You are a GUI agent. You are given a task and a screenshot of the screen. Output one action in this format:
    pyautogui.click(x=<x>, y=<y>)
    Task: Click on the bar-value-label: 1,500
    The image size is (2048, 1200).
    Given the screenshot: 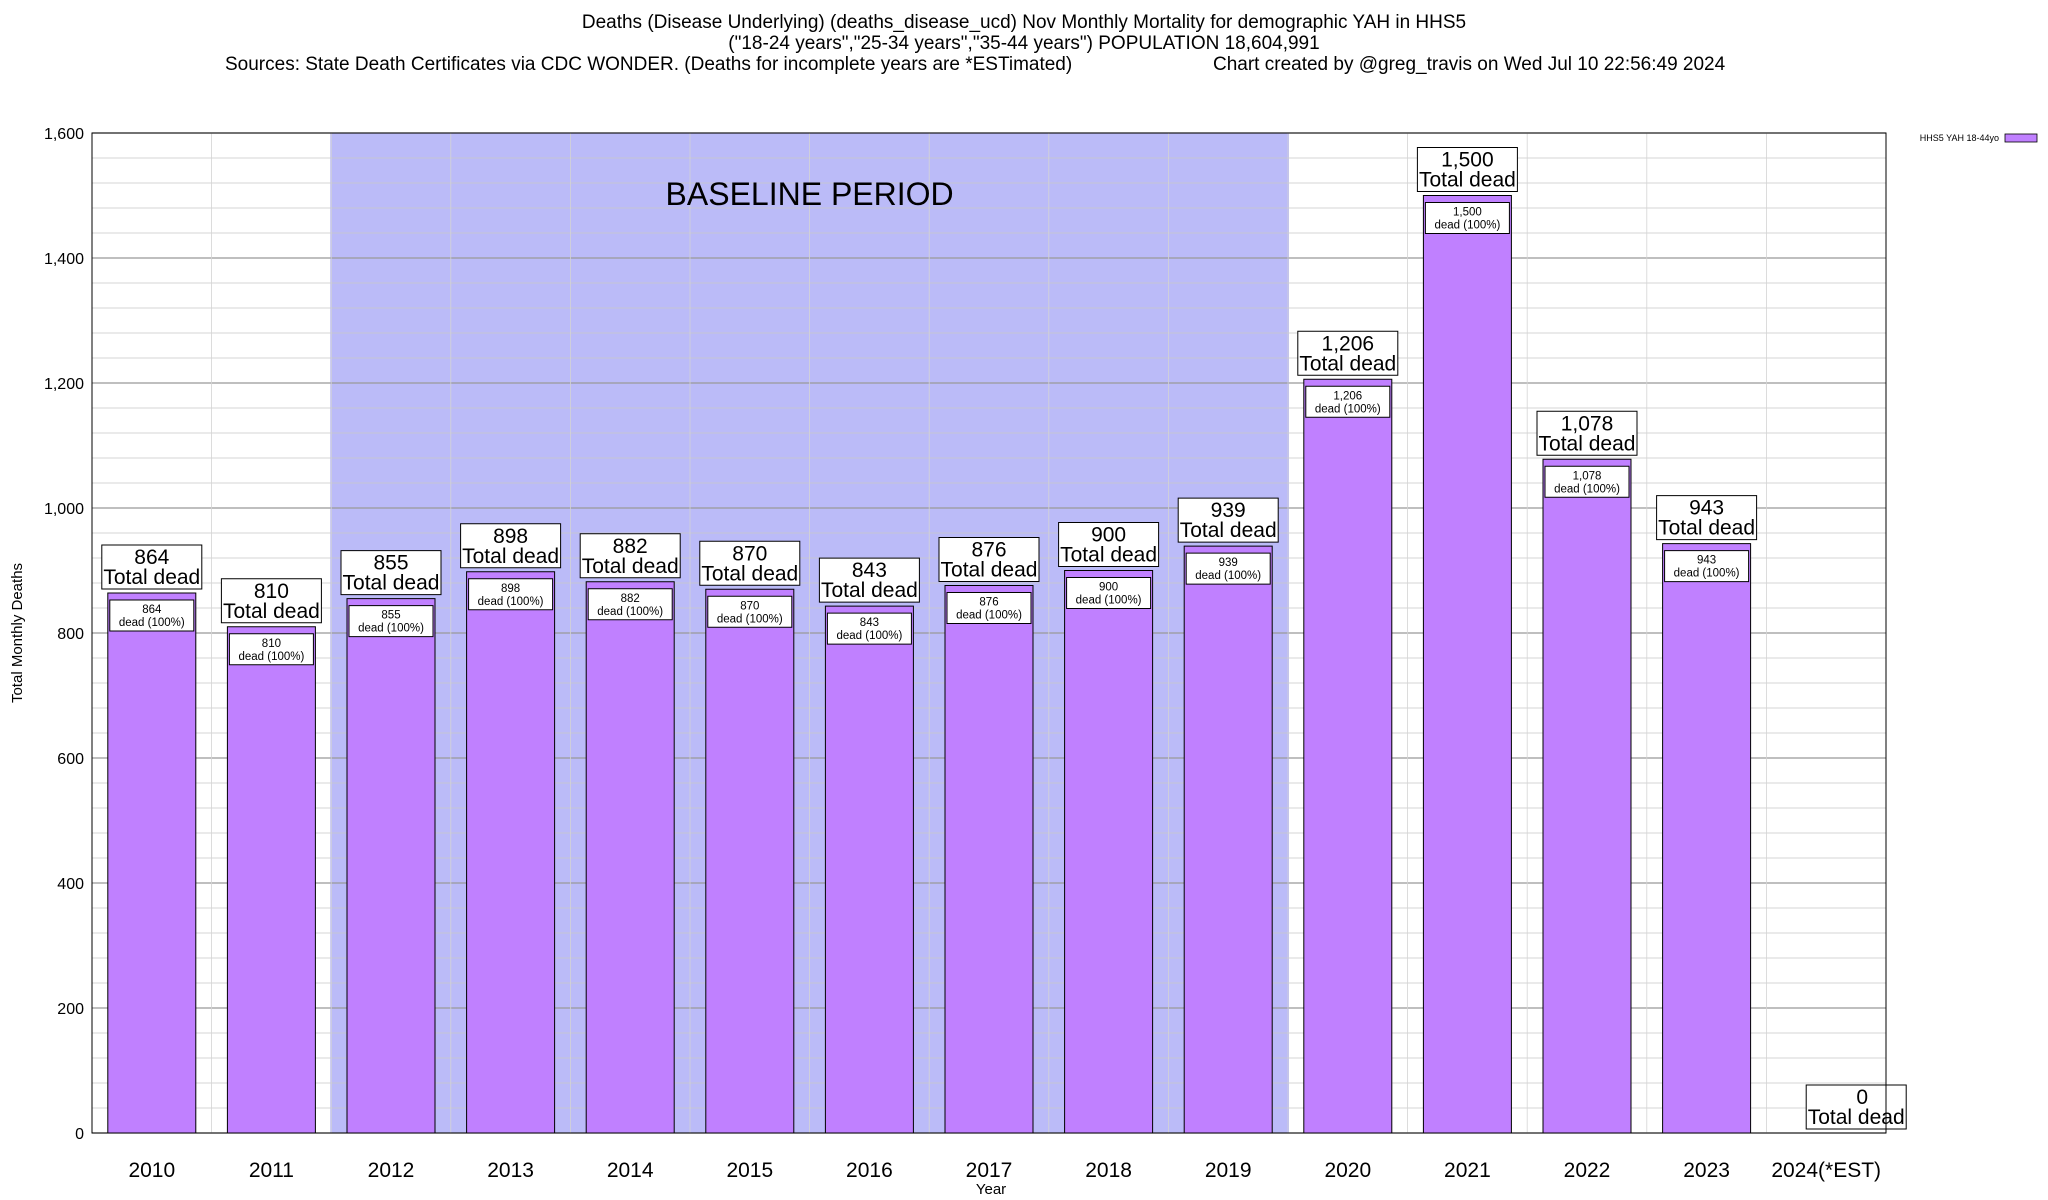 What is the action you would take?
    pyautogui.click(x=1467, y=160)
    